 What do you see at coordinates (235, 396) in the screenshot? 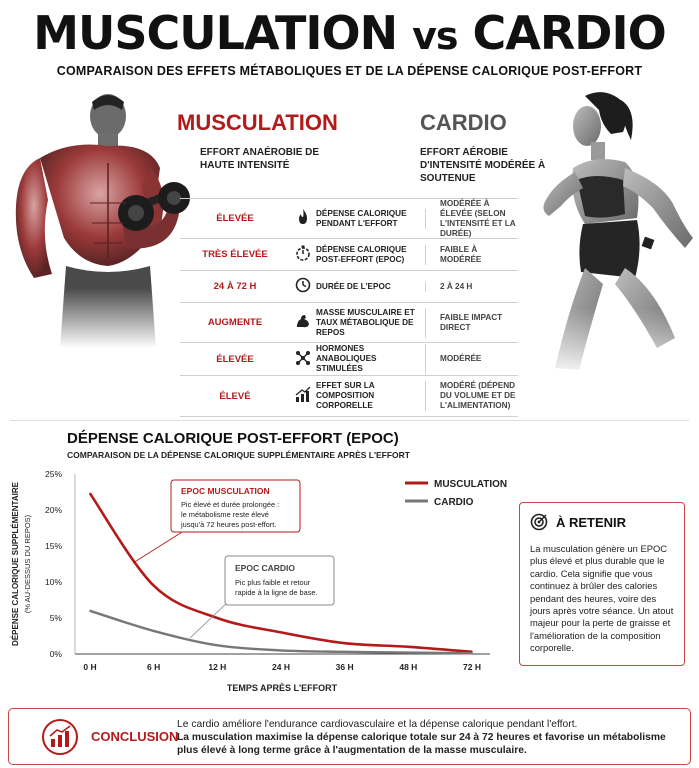
I see `musculation-value: ÉLEVÉ` at bounding box center [235, 396].